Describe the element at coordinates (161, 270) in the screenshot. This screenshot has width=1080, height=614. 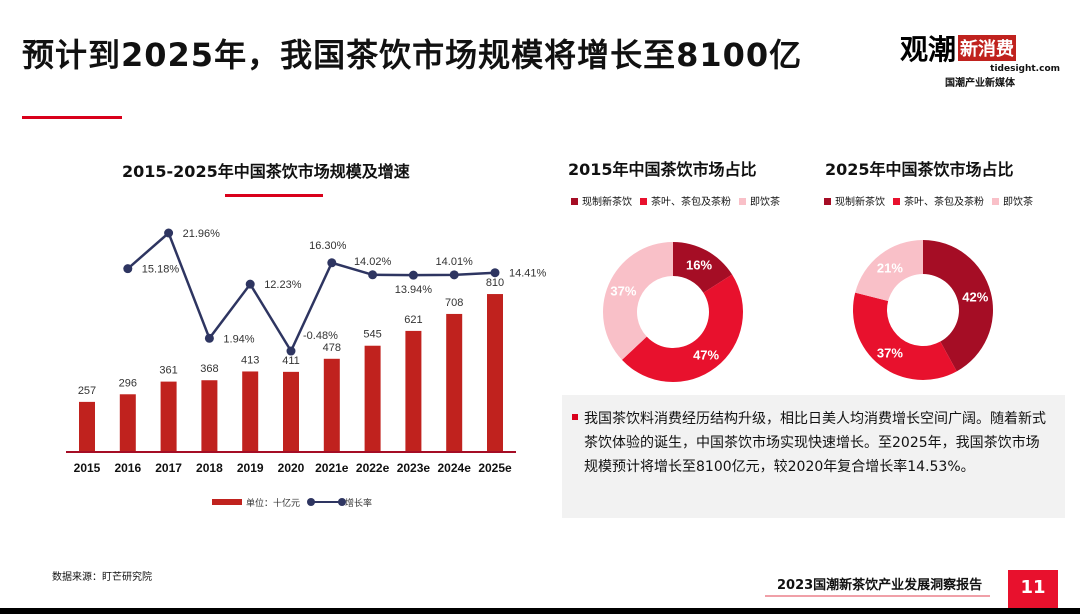
I see `growth-label: 15.18%` at that location.